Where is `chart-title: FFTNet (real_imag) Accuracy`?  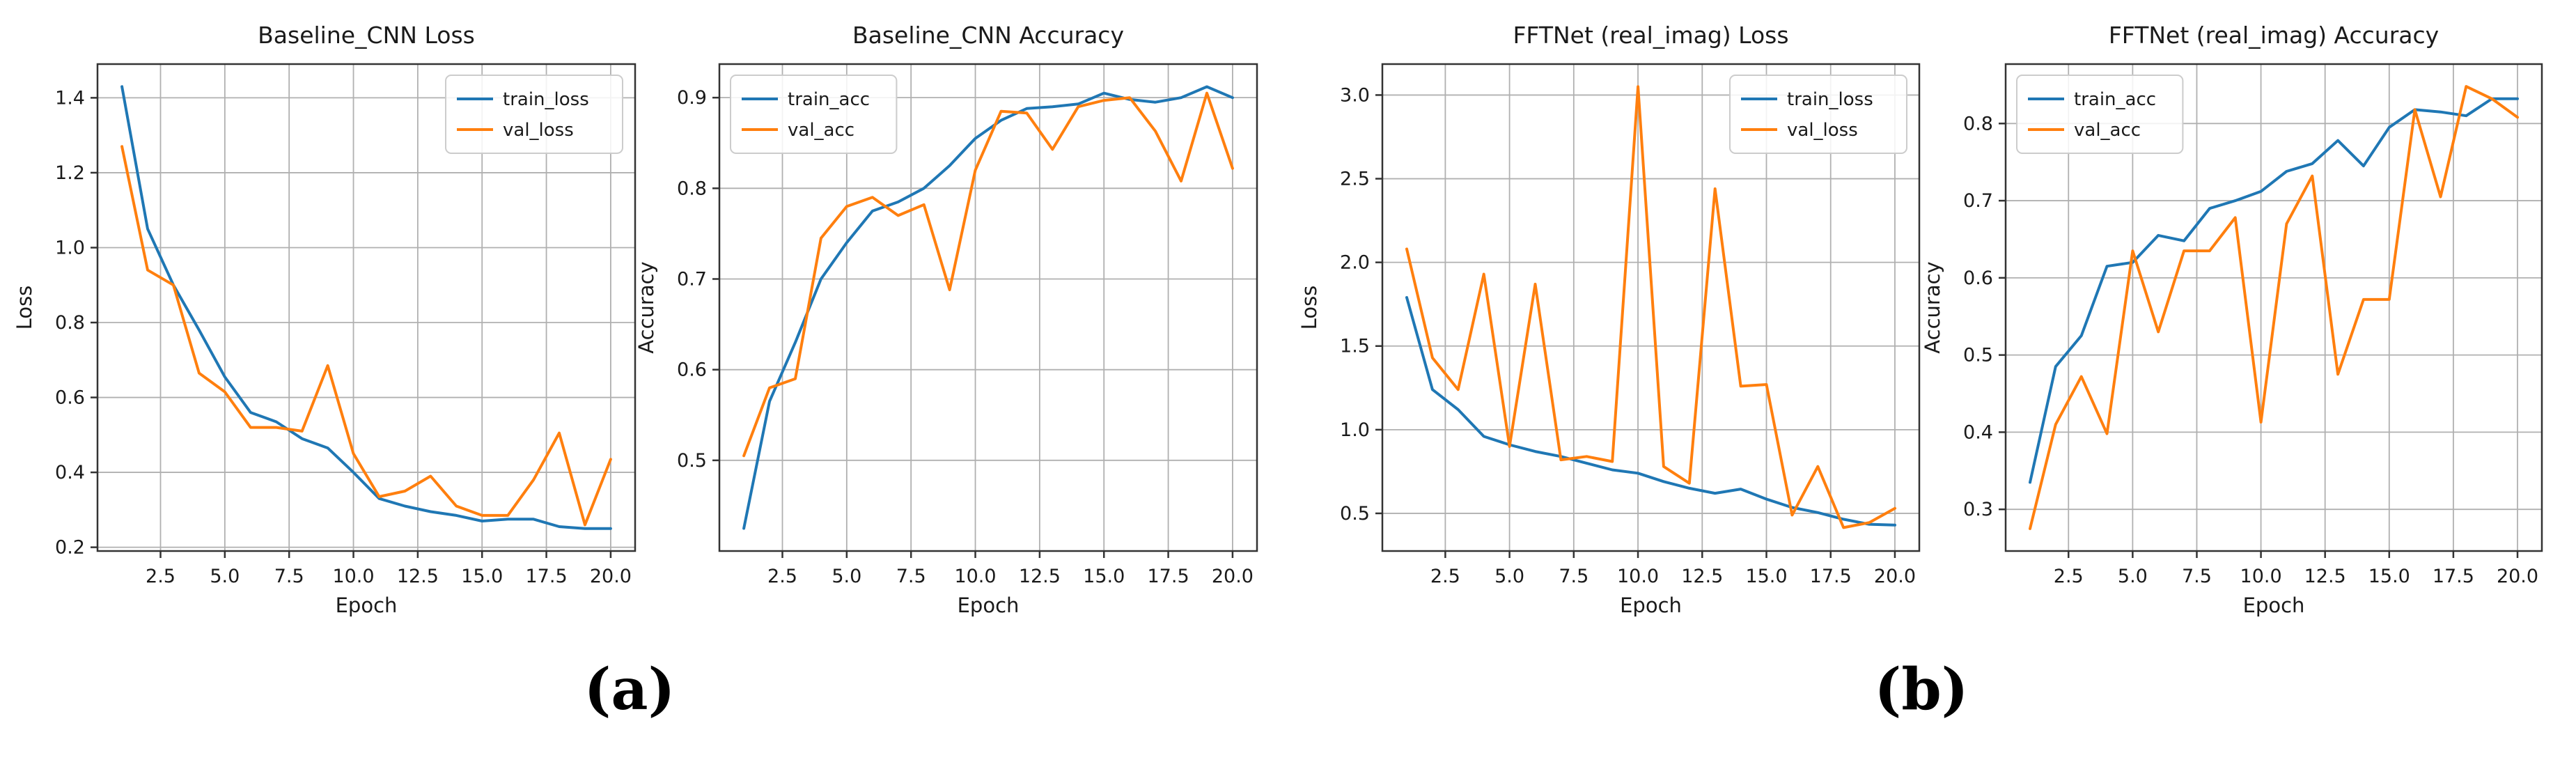 chart-title: FFTNet (real_imag) Accuracy is located at coordinates (2274, 35).